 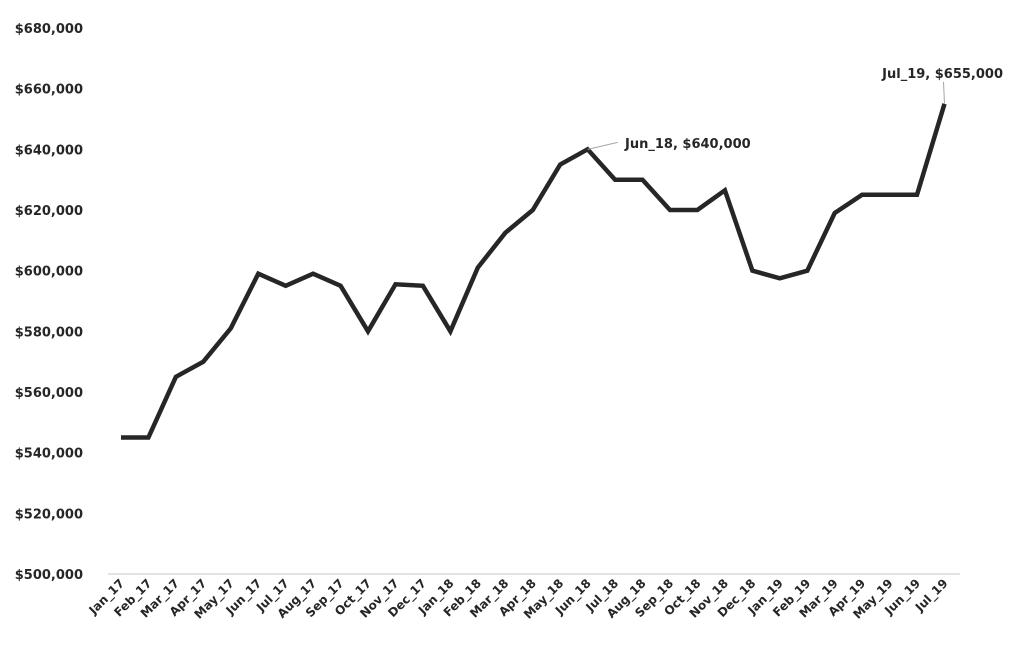 What do you see at coordinates (49, 393) in the screenshot?
I see `y-tick-label: $560,000` at bounding box center [49, 393].